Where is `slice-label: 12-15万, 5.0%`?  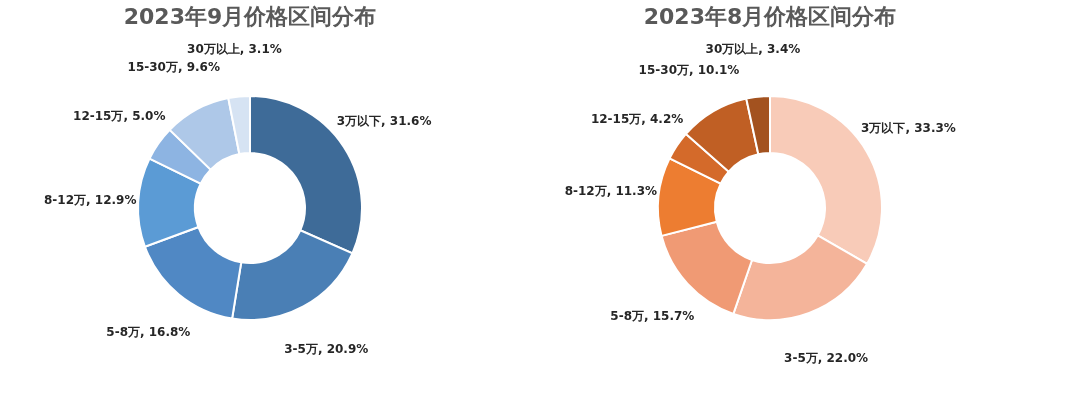 slice-label: 12-15万, 5.0% is located at coordinates (119, 115).